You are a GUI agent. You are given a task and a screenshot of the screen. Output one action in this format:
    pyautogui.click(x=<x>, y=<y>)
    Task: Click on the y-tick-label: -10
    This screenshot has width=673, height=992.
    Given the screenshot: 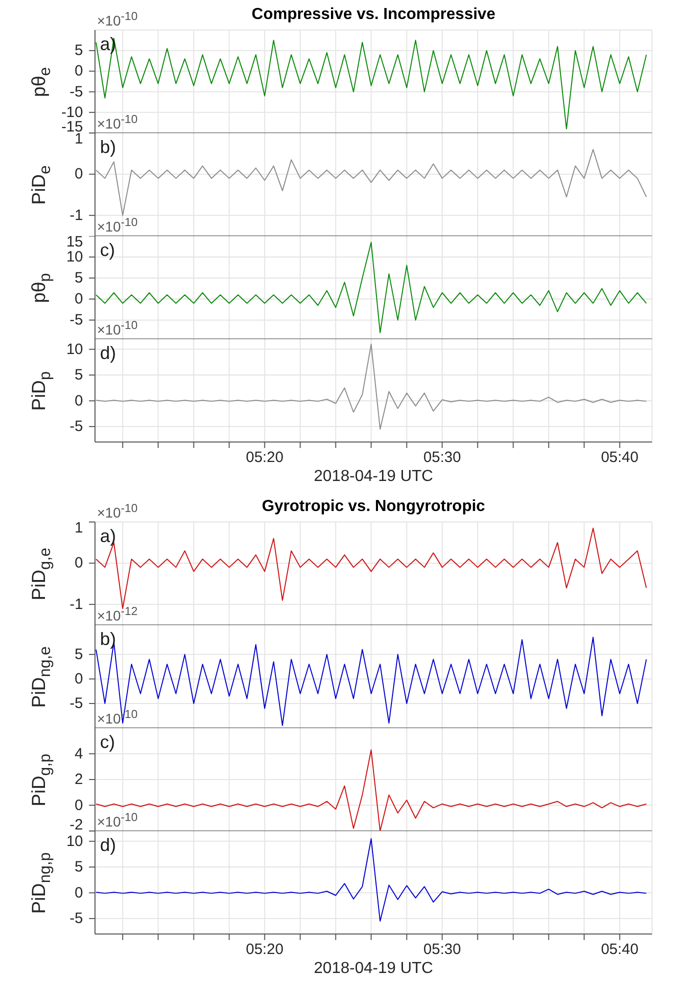 What is the action you would take?
    pyautogui.click(x=72, y=112)
    